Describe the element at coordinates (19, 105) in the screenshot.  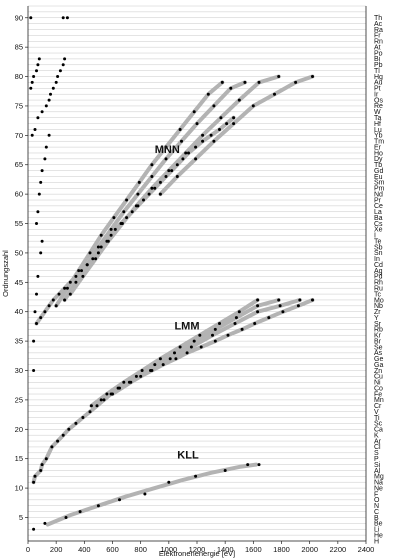
I see `y-tick-label: 75` at that location.